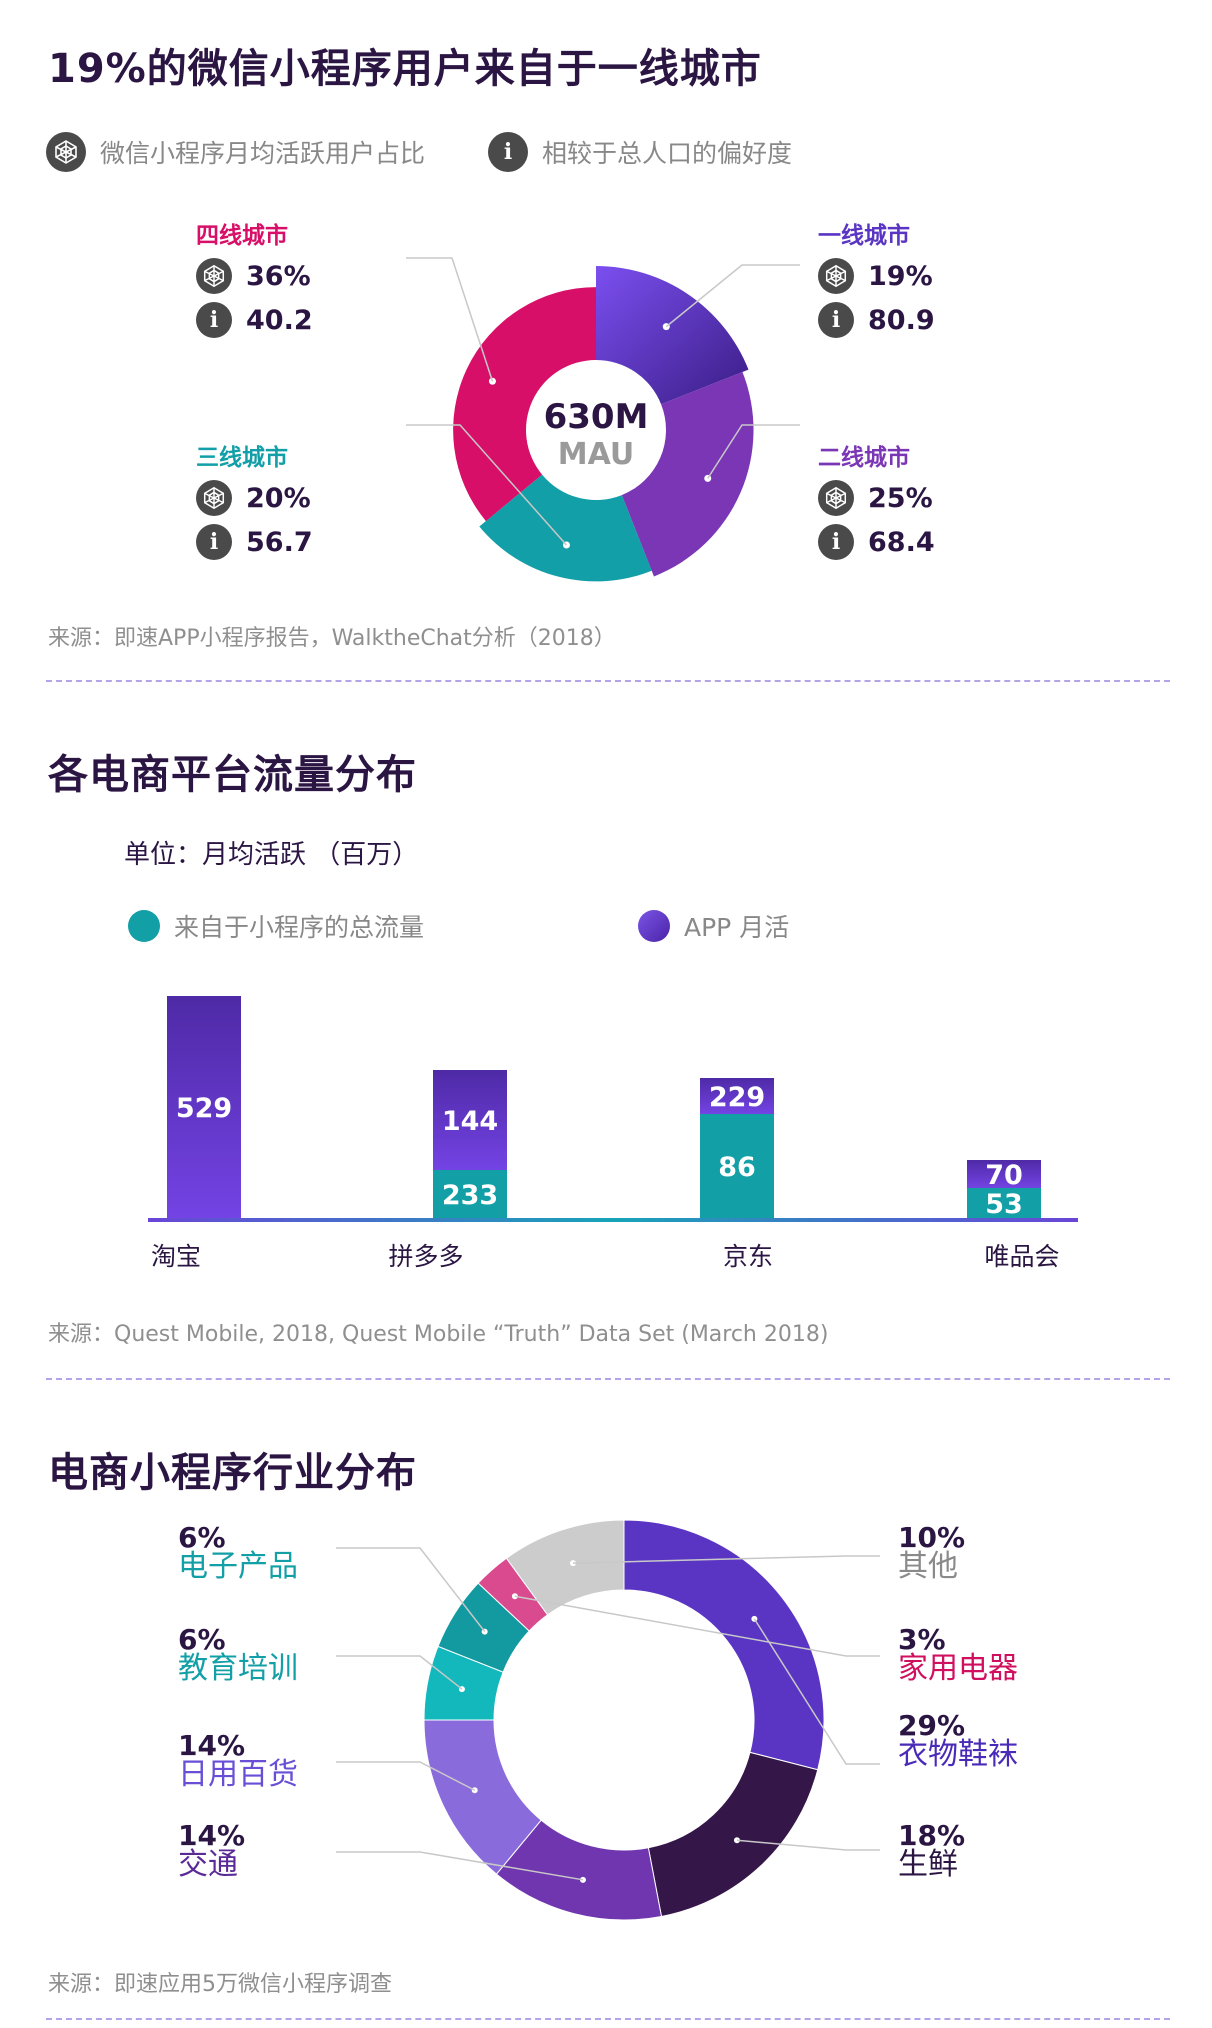  I want to click on city-name: 一线城市, so click(864, 236).